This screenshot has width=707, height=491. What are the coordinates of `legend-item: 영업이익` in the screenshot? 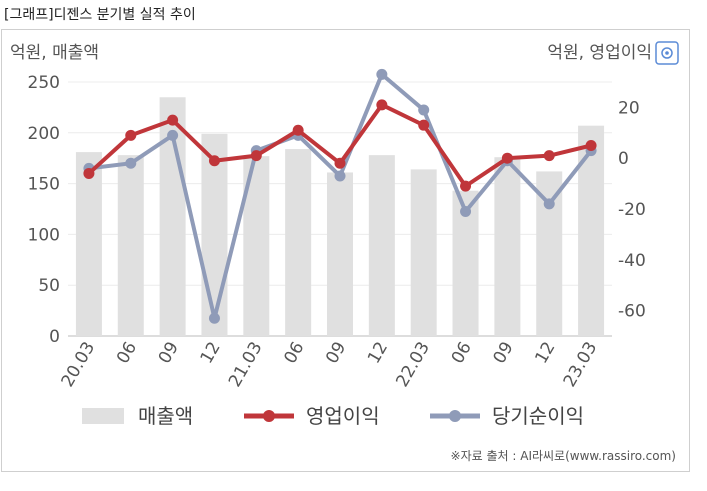 It's located at (312, 416).